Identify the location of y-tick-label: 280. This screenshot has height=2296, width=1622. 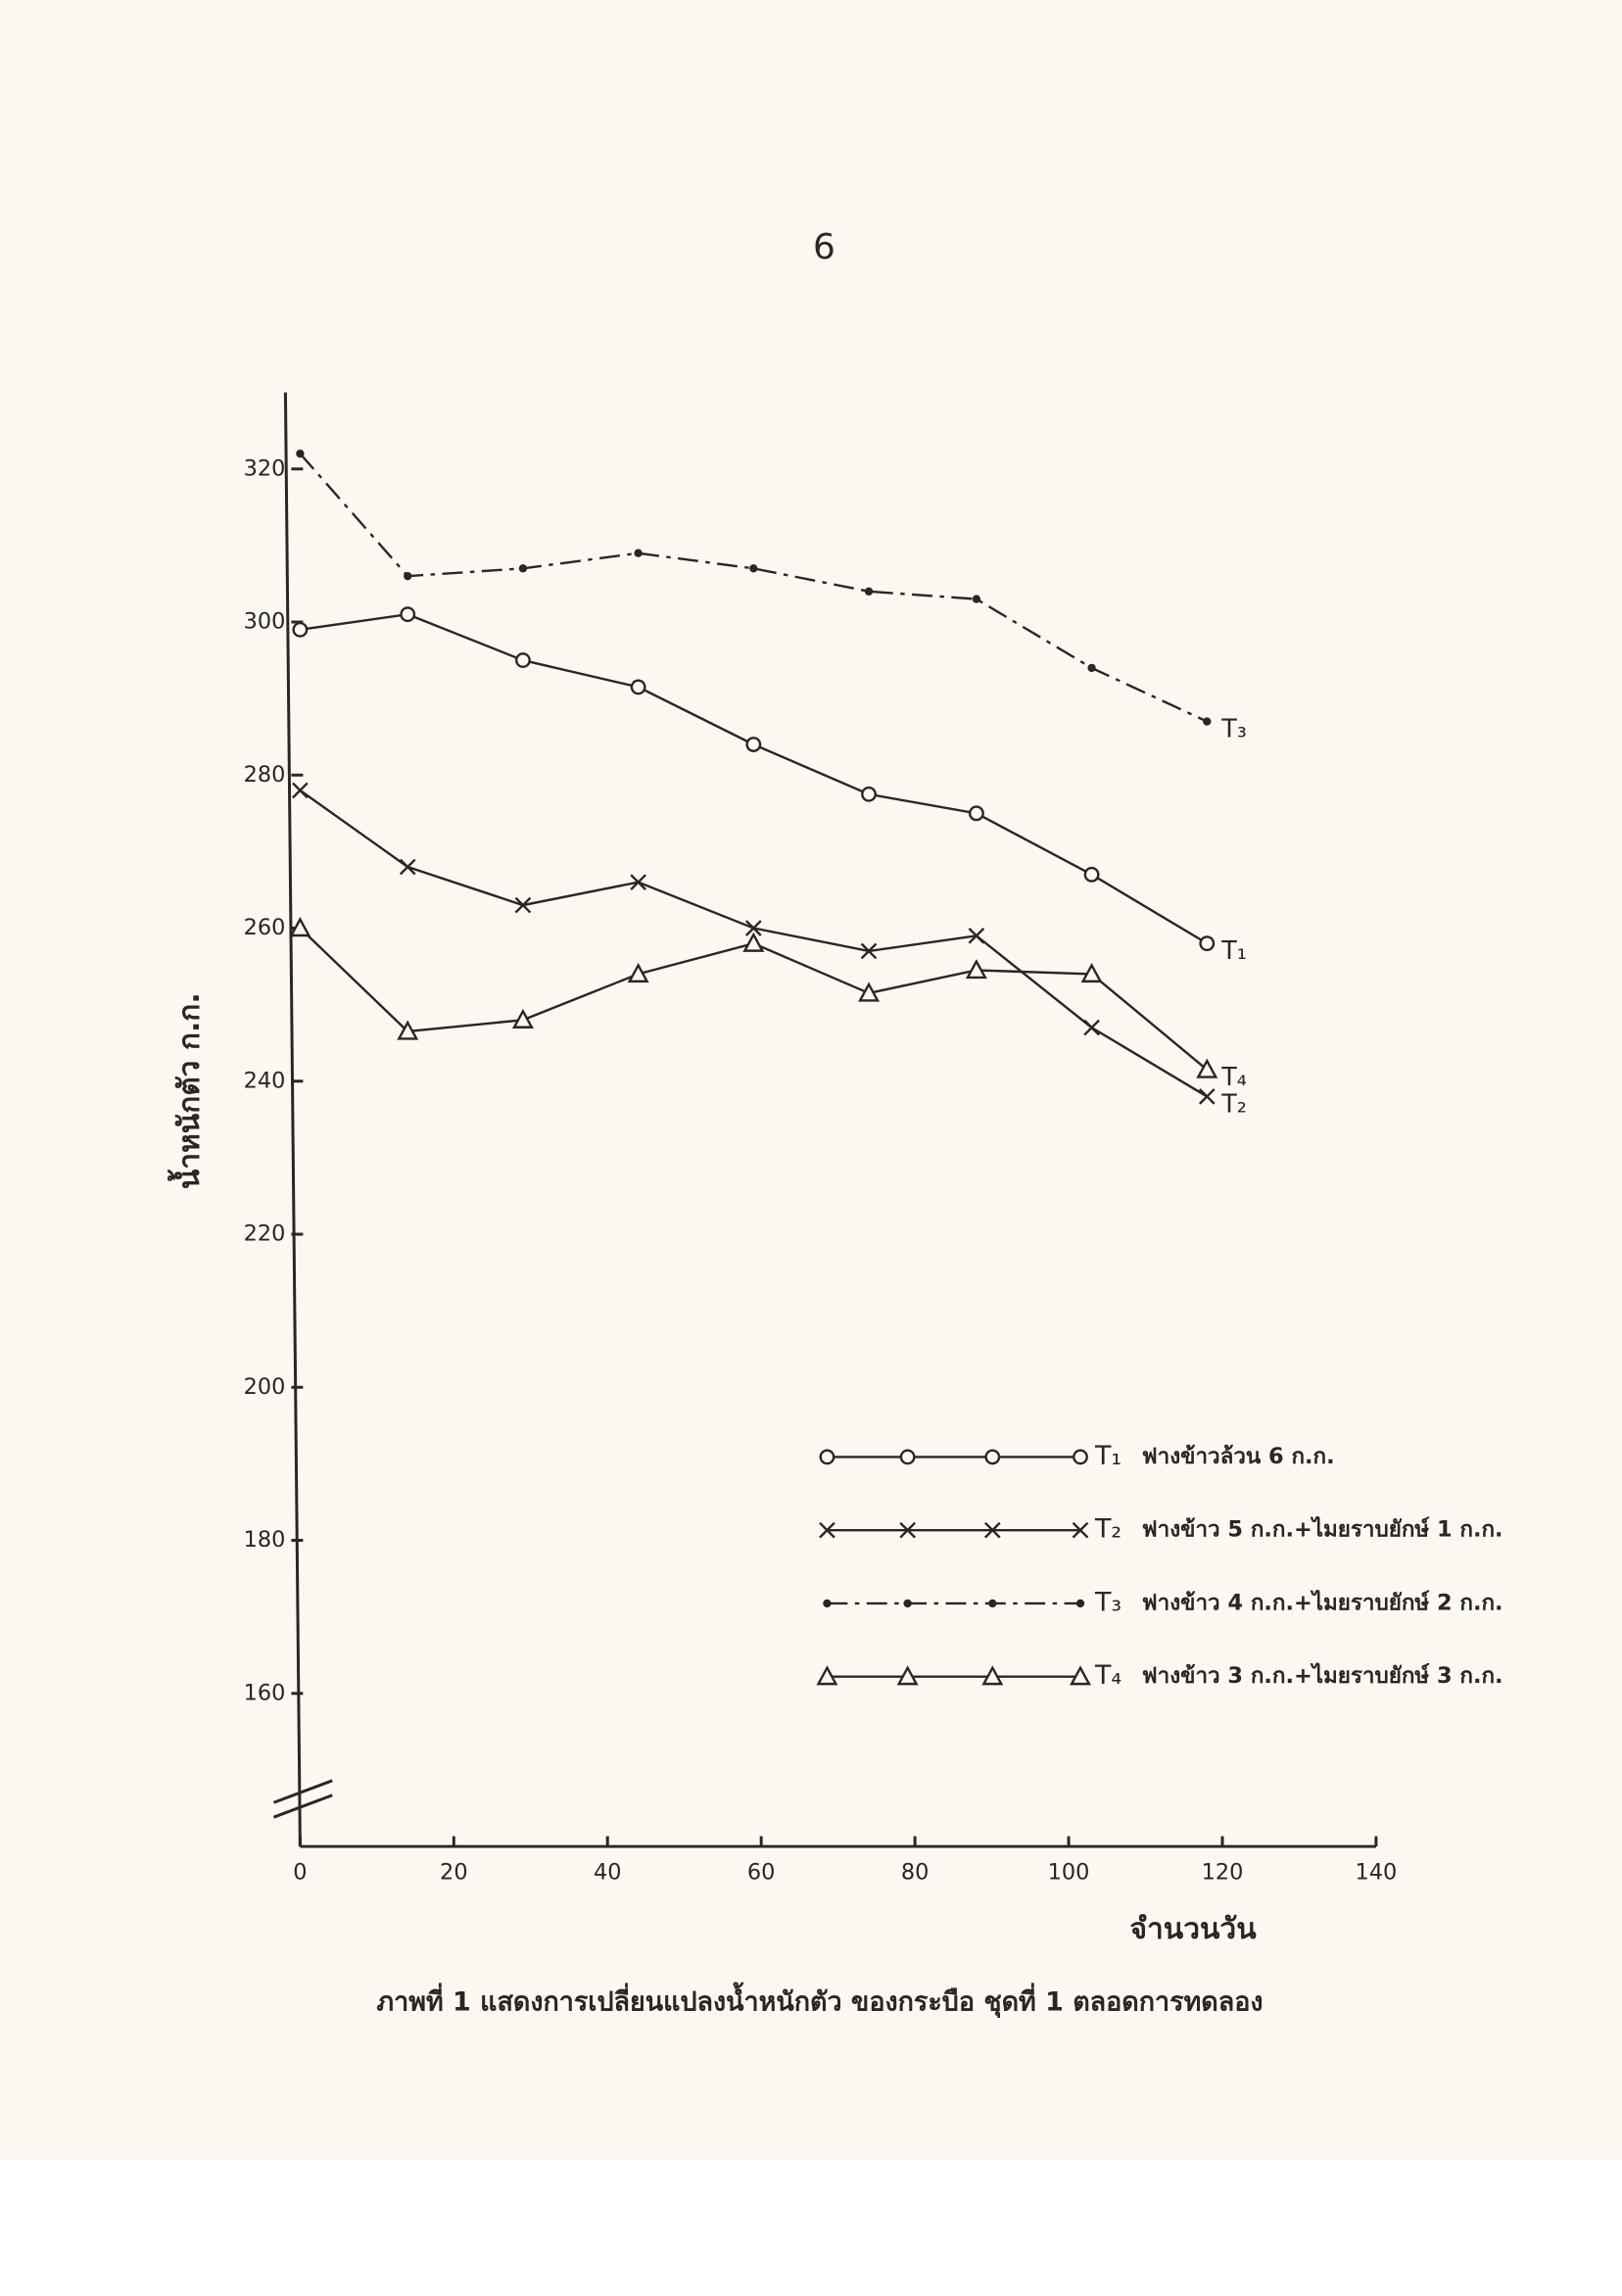
(265, 775).